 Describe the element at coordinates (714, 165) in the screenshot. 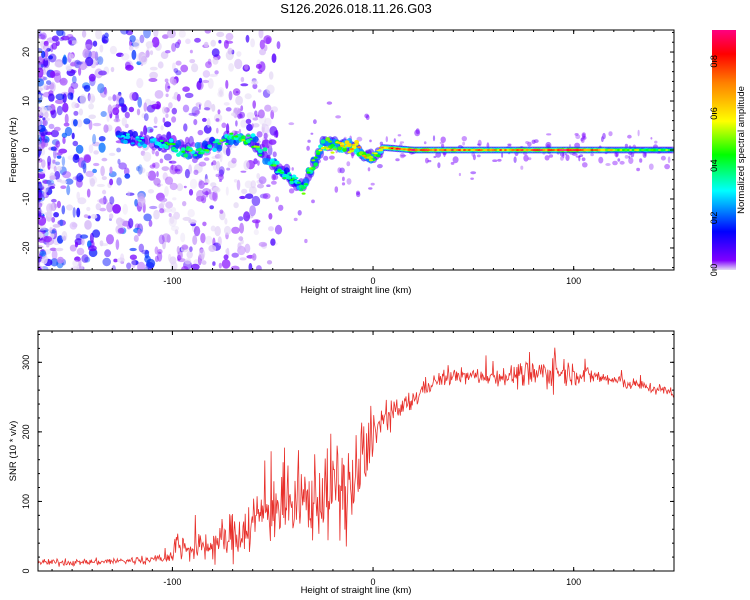

I see `colorbar-ticks: 0.0 0.2 0.4 0.6 0.8` at that location.